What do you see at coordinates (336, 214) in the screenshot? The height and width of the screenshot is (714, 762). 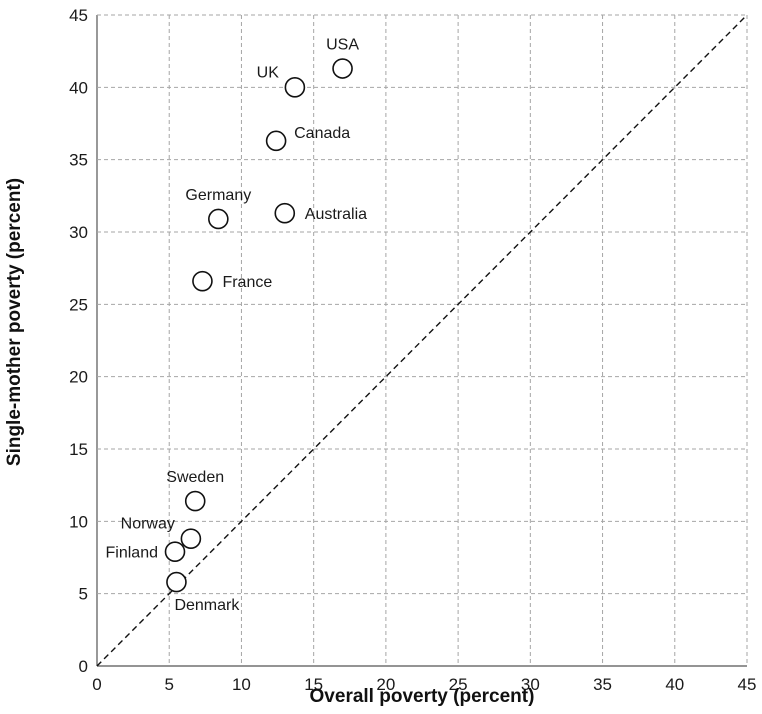 I see `point-label: Australia` at bounding box center [336, 214].